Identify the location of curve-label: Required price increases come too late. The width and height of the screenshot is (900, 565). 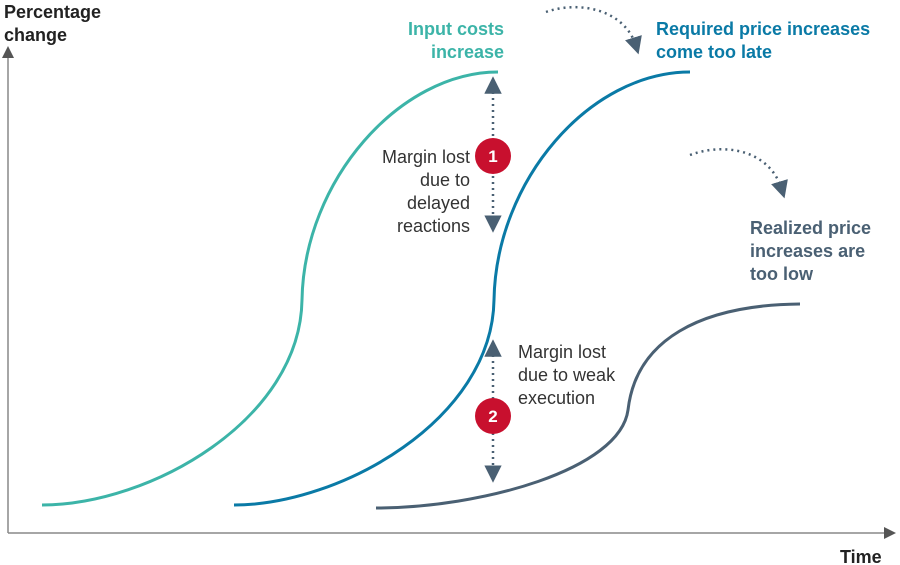
(763, 40).